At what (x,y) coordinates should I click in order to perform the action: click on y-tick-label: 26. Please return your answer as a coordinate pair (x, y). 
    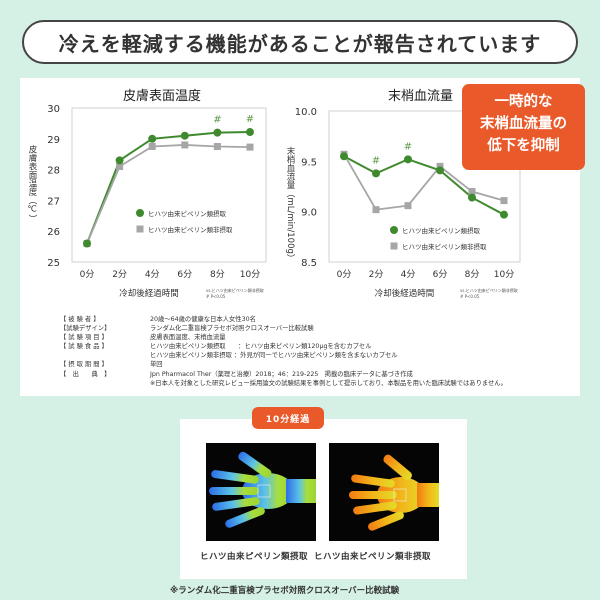
    Looking at the image, I should click on (53, 232).